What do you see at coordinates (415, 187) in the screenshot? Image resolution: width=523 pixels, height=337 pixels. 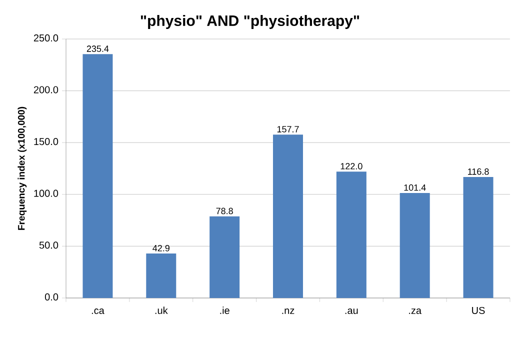 I see `data-label: 101.4` at bounding box center [415, 187].